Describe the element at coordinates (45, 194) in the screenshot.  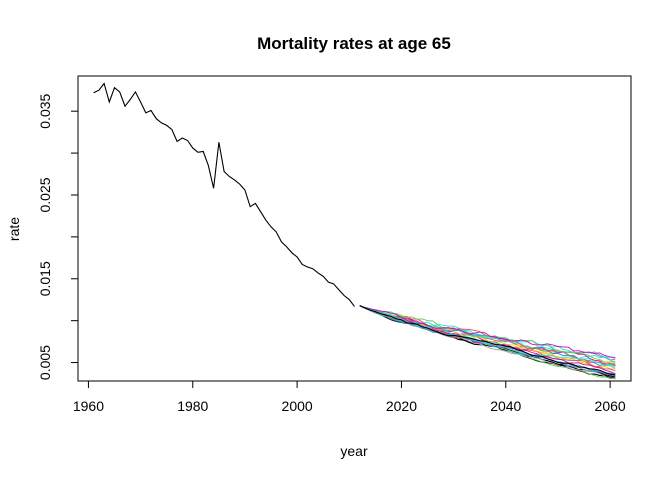
I see `y-tick-label: 0.025` at that location.